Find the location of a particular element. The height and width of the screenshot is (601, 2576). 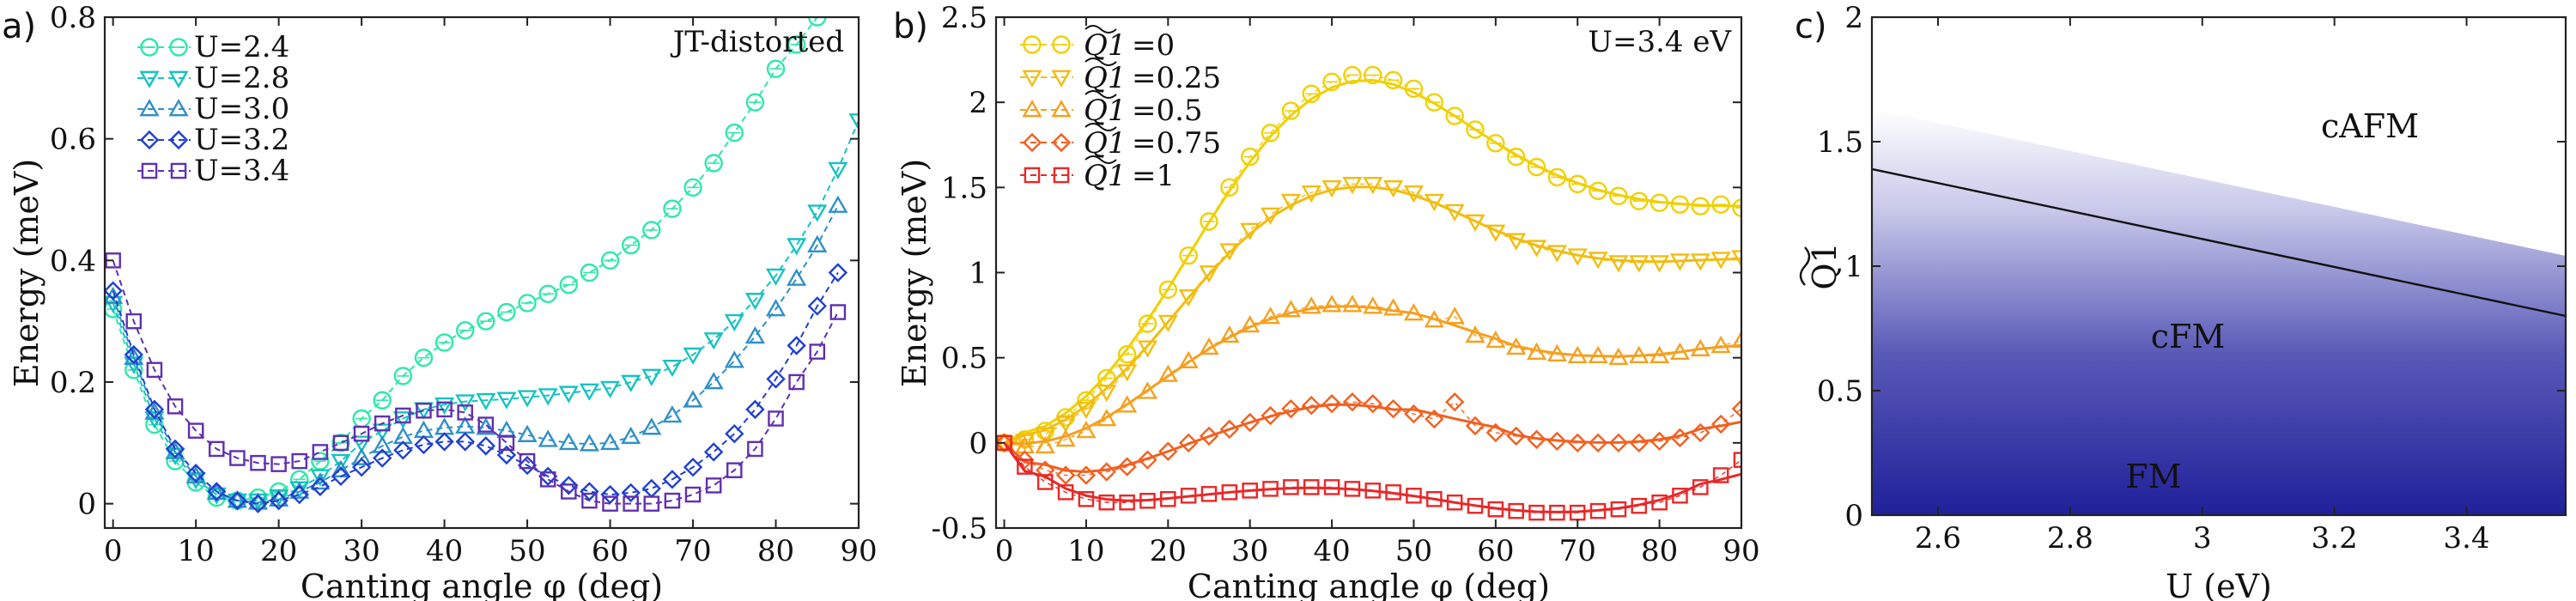

series-b-4-line is located at coordinates (1372, 477).